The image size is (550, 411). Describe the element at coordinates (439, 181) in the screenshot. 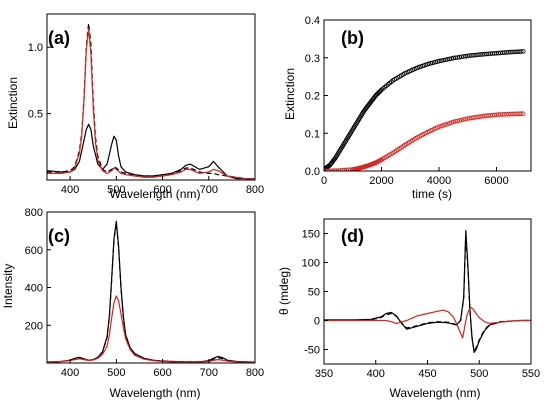

I see `x-tick-label: 4000` at that location.